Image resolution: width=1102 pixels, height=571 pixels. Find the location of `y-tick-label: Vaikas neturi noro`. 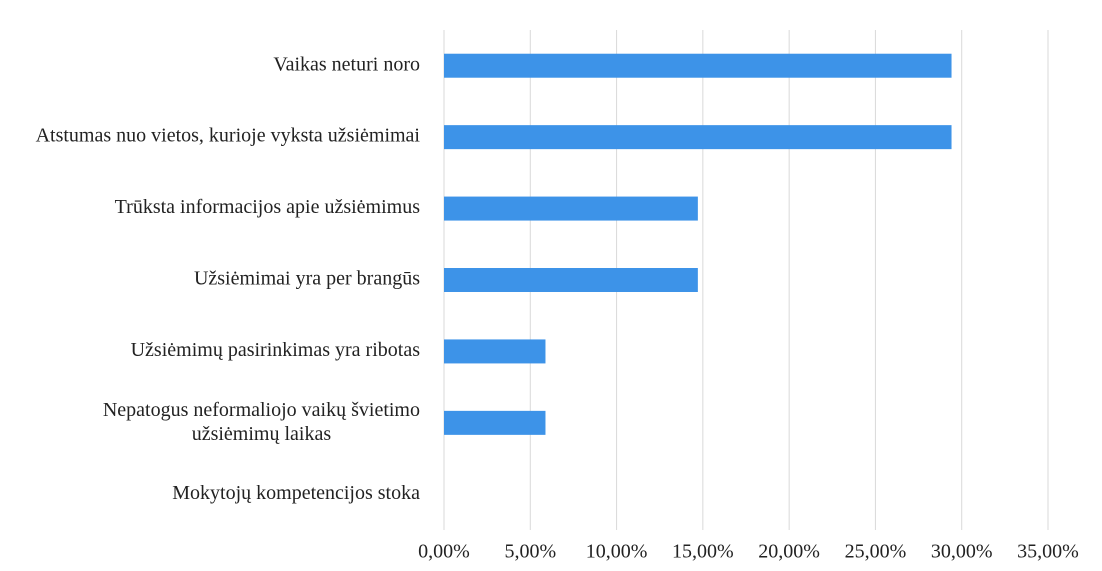

y-tick-label: Vaikas neturi noro is located at coordinates (346, 64).